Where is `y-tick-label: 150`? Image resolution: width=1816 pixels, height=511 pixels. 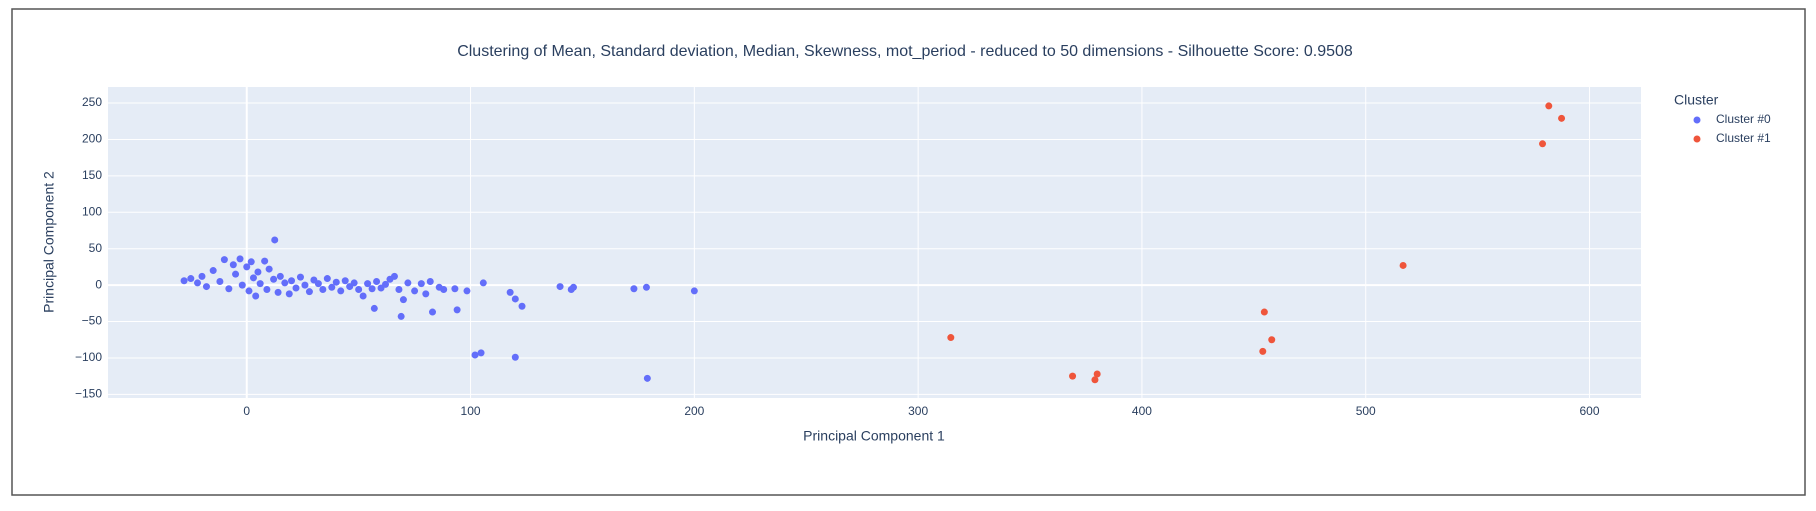
y-tick-label: 150 is located at coordinates (92, 175).